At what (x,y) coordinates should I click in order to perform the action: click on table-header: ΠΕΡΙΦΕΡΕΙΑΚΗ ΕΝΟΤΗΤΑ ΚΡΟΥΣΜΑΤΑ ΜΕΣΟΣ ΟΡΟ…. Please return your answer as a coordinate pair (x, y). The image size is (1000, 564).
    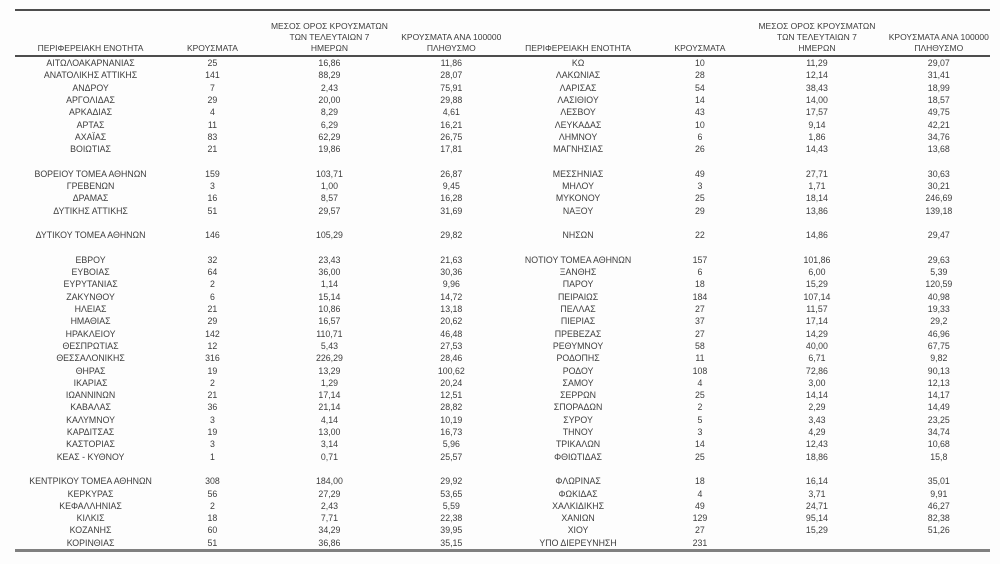
    Looking at the image, I should click on (502, 34).